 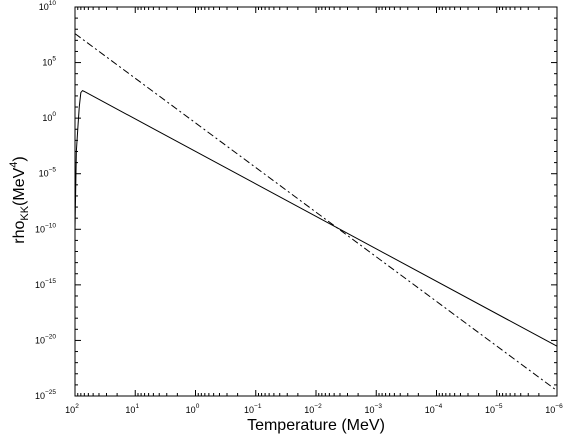 I want to click on y-tick-label: 10⁻²⁵, so click(x=45, y=395).